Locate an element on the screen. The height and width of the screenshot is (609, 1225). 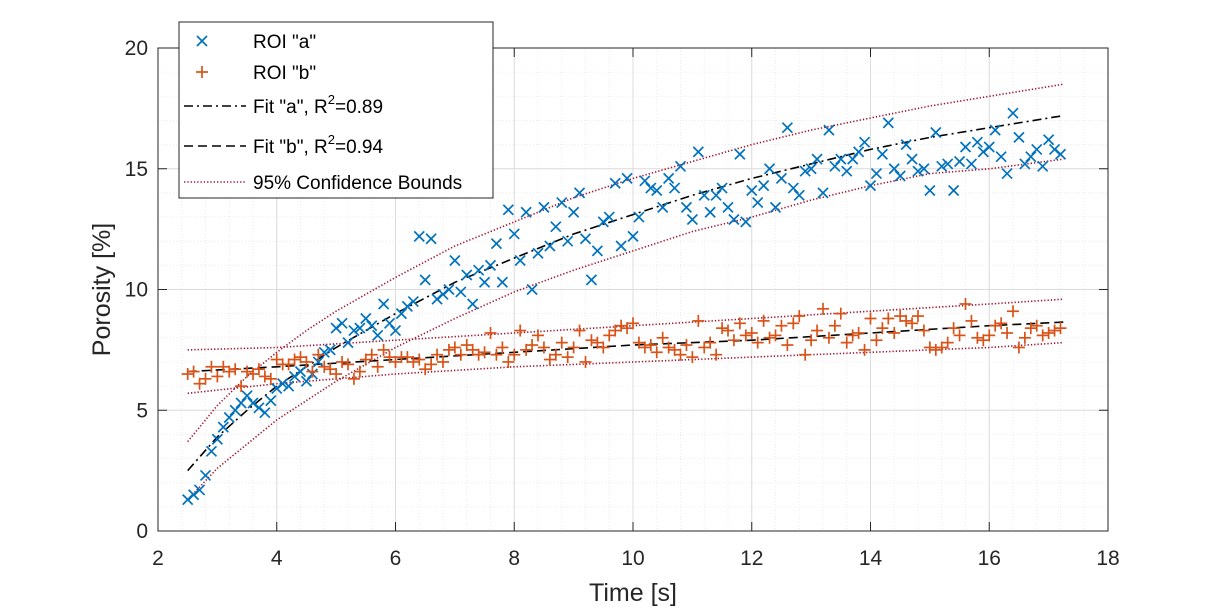
legend-marker is located at coordinates (202, 72).